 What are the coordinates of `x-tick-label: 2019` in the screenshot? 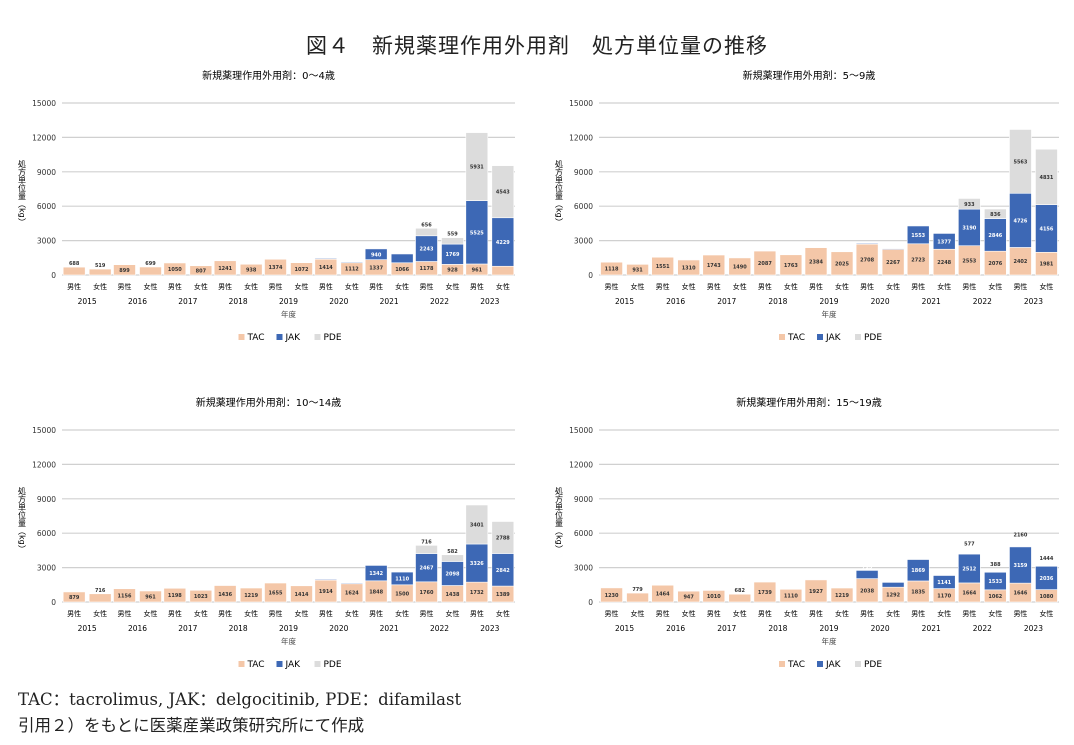 It's located at (288, 628).